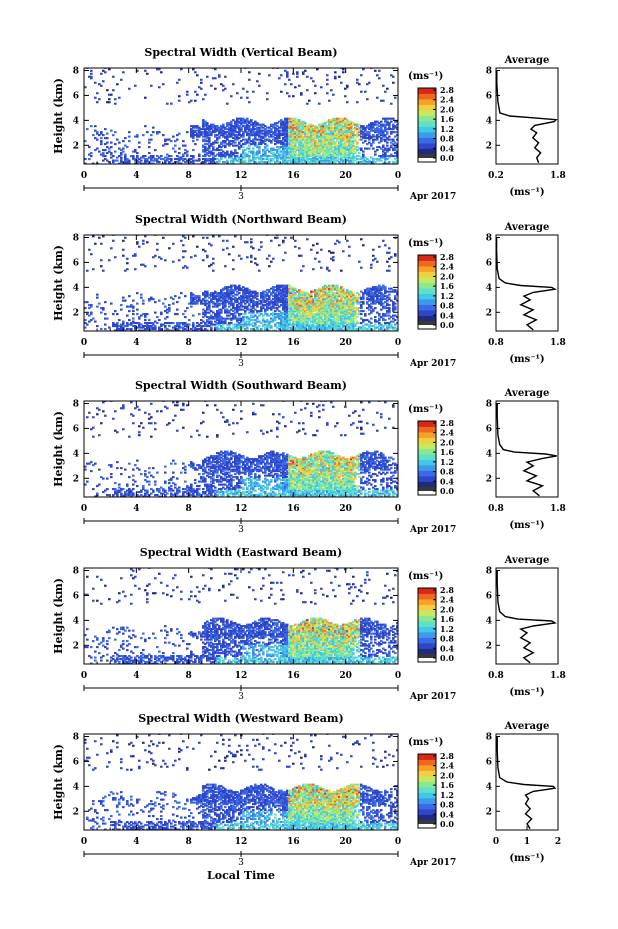 This screenshot has width=618, height=929. What do you see at coordinates (58, 116) in the screenshot?
I see `y-axis-label: Height (km)` at bounding box center [58, 116].